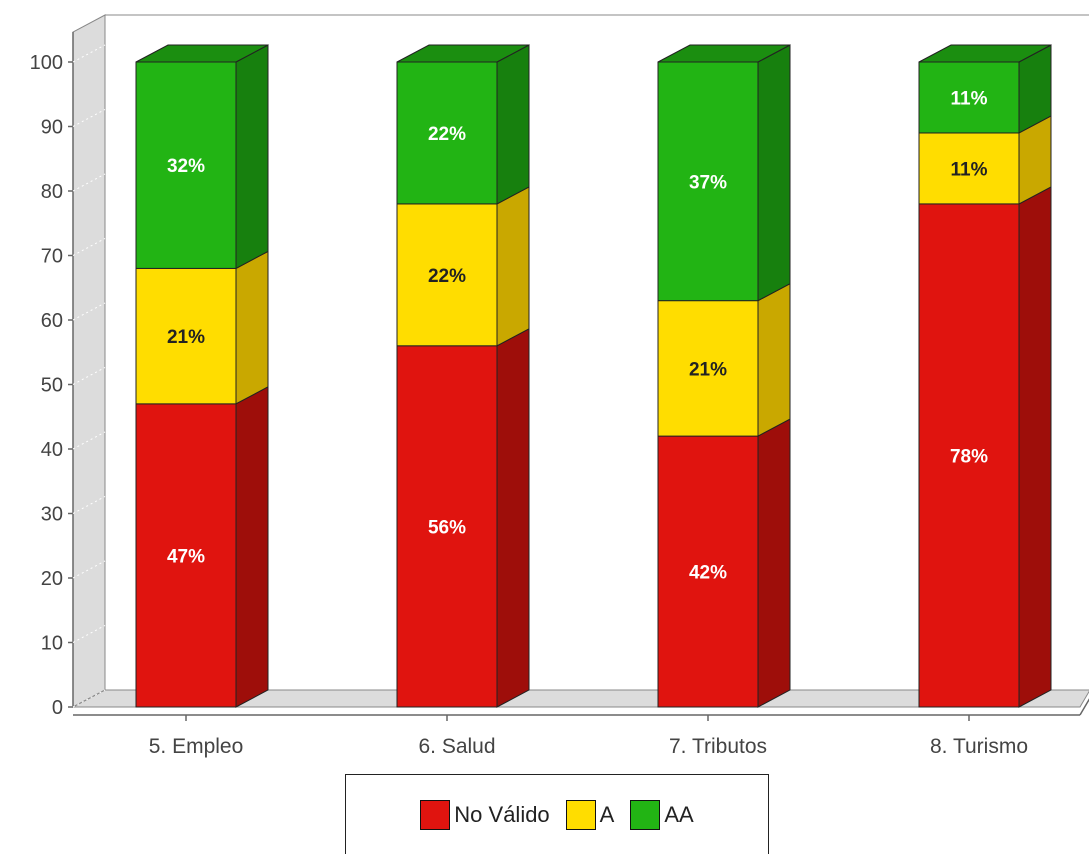 This screenshot has width=1089, height=854. What do you see at coordinates (46, 63) in the screenshot?
I see `y-tick-label: 100` at bounding box center [46, 63].